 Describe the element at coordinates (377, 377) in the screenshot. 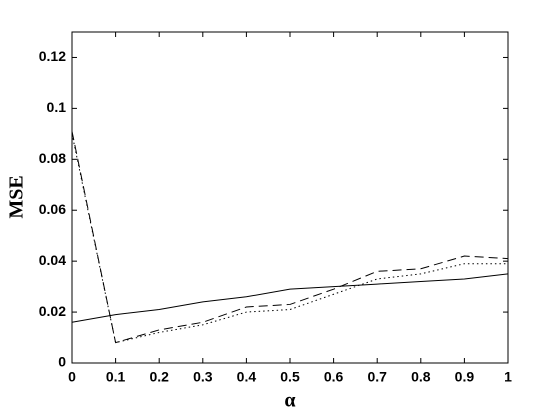

I see `x-tick-label: 0.7` at that location.